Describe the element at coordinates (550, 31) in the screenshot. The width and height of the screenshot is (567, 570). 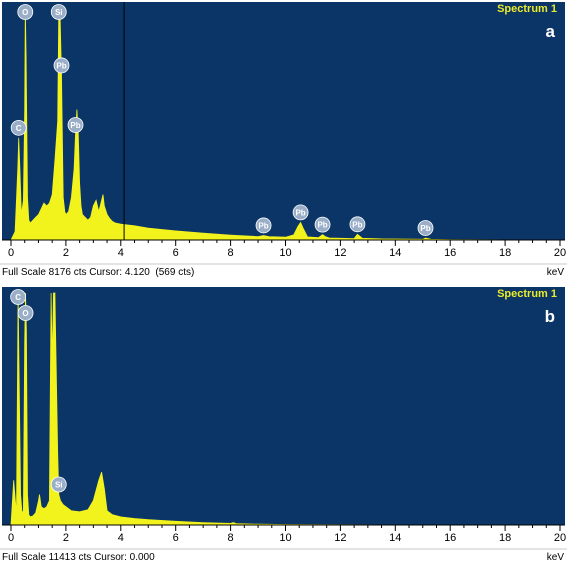
I see `panel-letter: a` at that location.